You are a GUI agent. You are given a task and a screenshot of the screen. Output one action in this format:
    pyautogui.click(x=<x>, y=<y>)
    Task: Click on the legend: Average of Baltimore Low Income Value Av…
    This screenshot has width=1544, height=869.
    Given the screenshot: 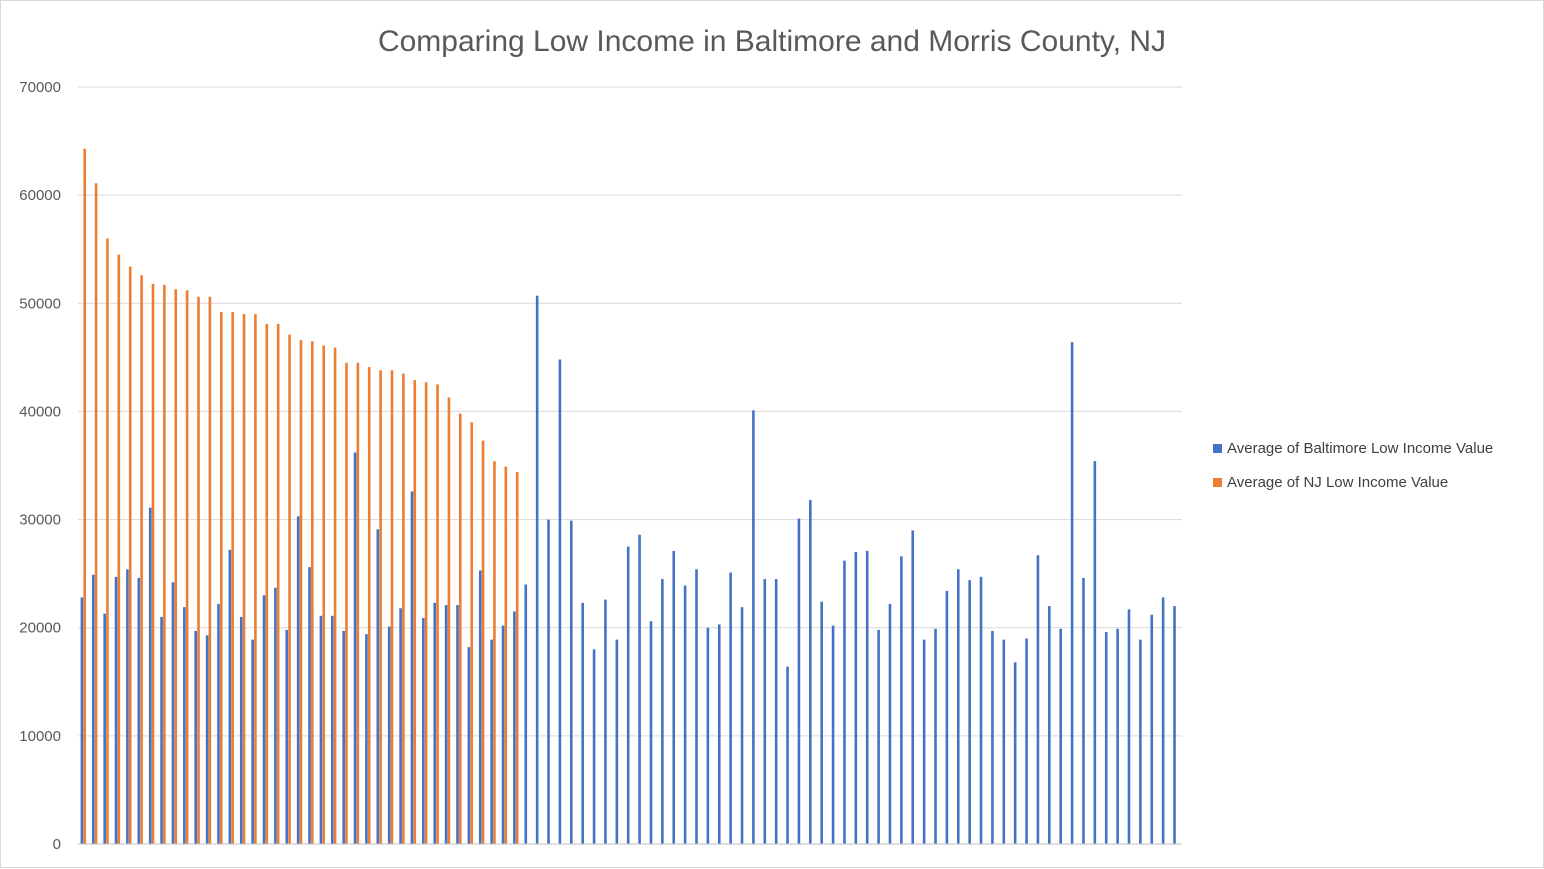 What is the action you would take?
    pyautogui.click(x=1353, y=465)
    